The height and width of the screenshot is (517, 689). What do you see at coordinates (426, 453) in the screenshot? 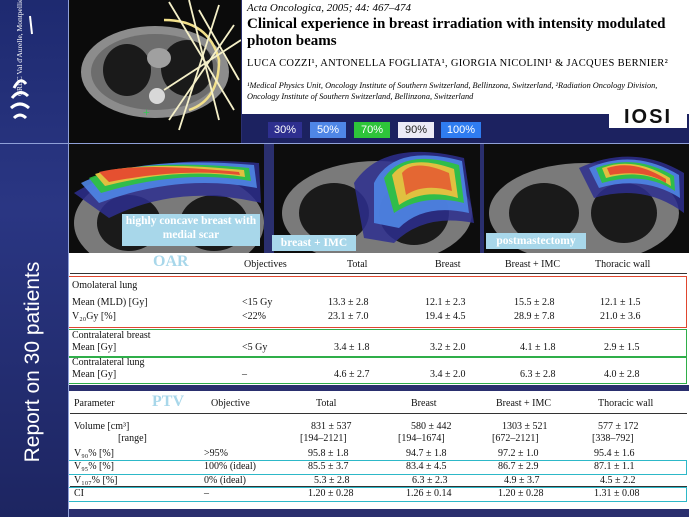
I see `ptv-cell: 94.7 ± 1.8` at bounding box center [426, 453].